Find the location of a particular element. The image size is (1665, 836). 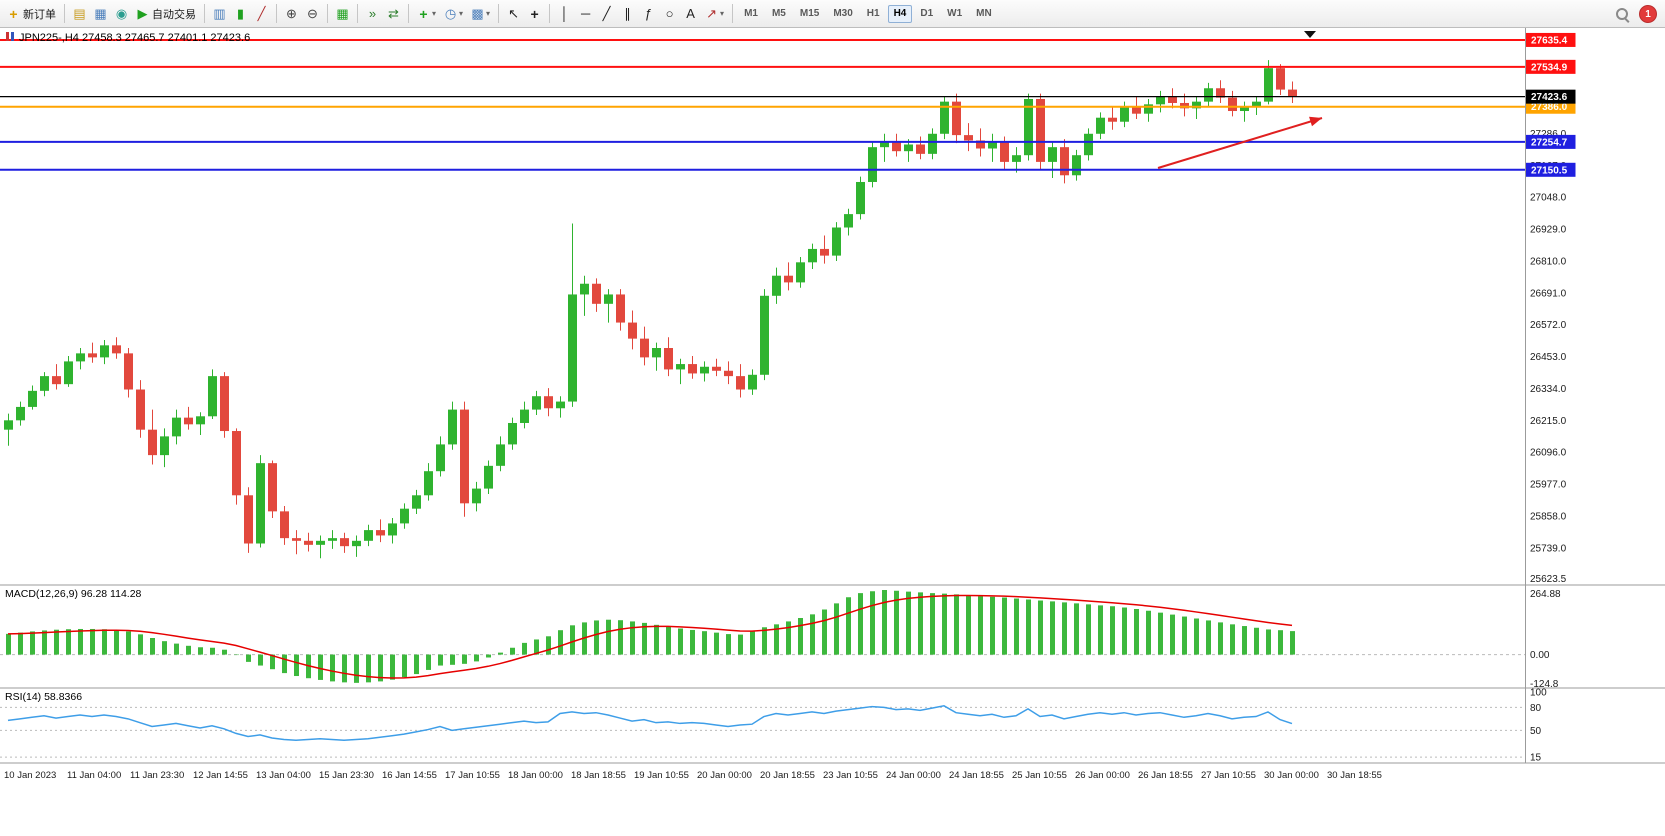

navigator-button: ◉ is located at coordinates (121, 14).